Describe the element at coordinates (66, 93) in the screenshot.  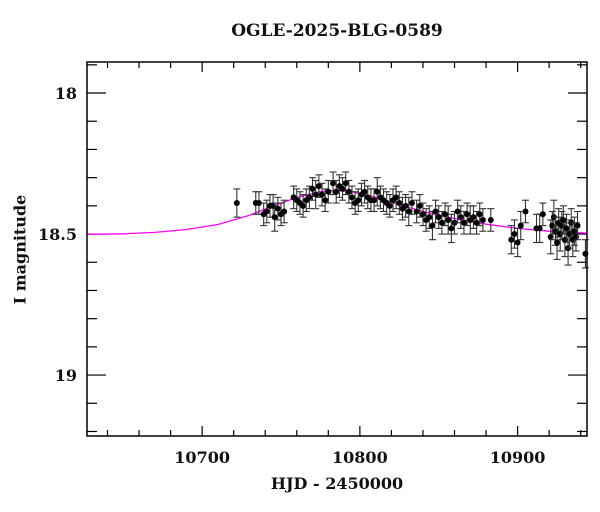
I see `y-tick-label: 18` at that location.